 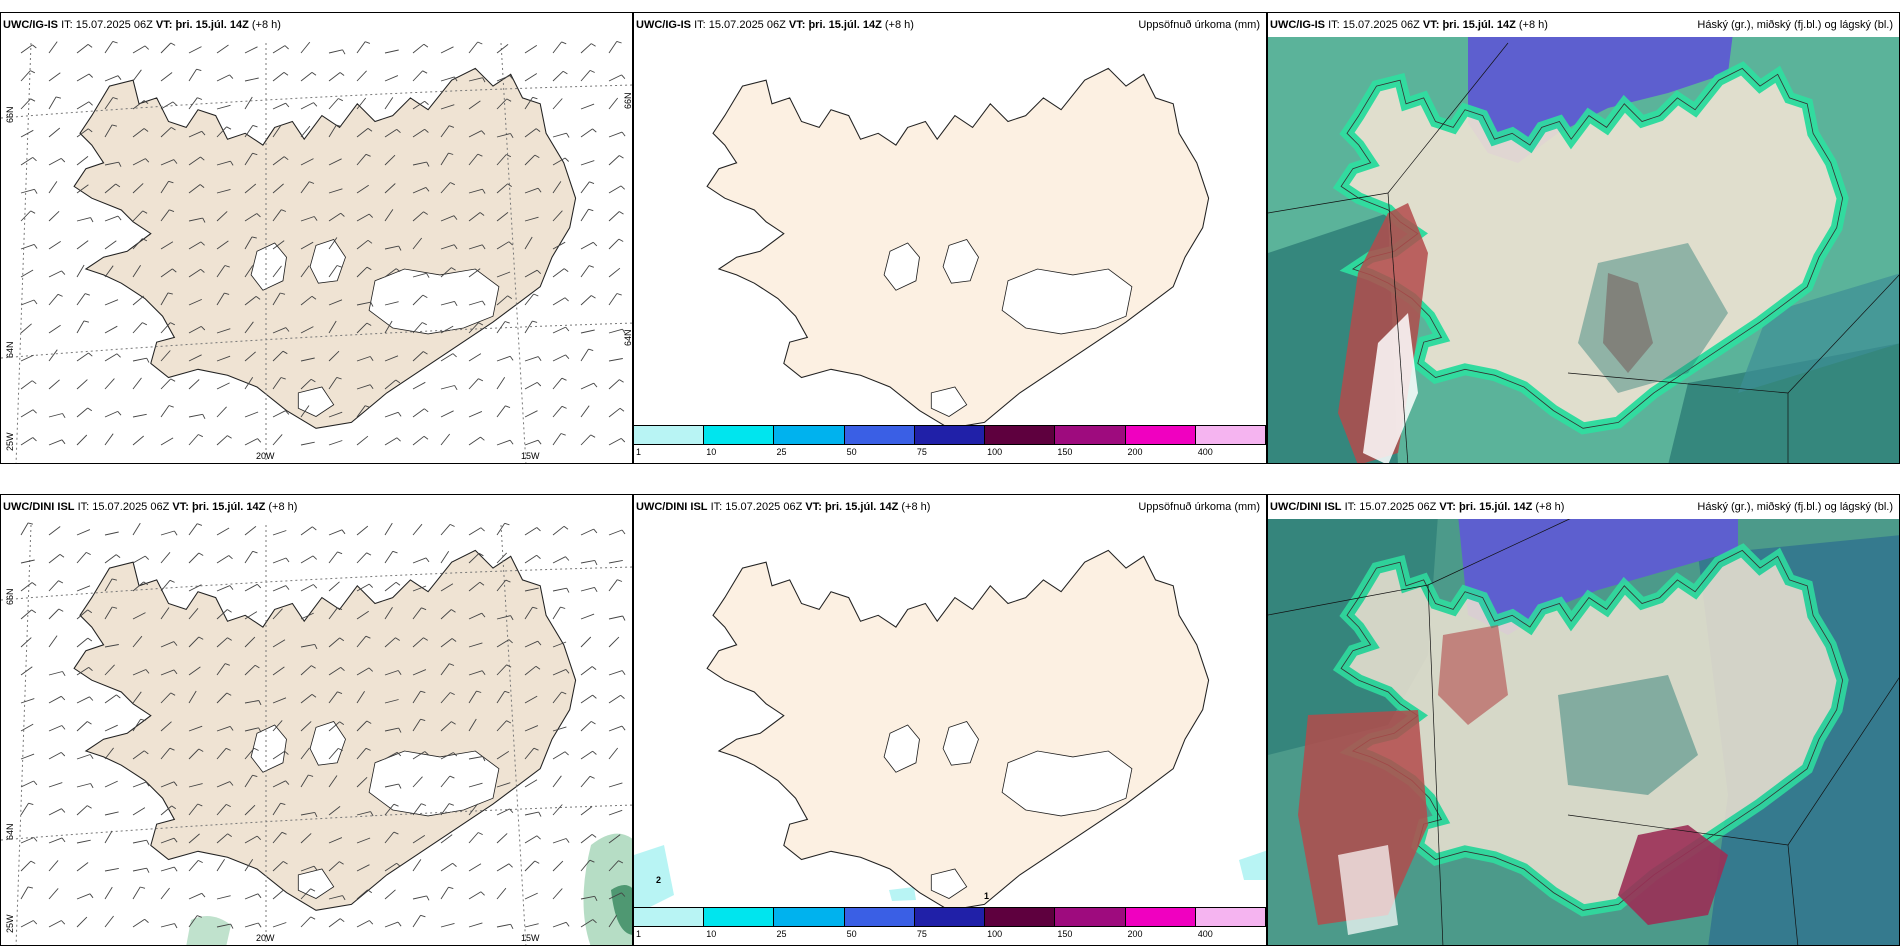 I want to click on init-time-label: IT:, so click(x=1334, y=25).